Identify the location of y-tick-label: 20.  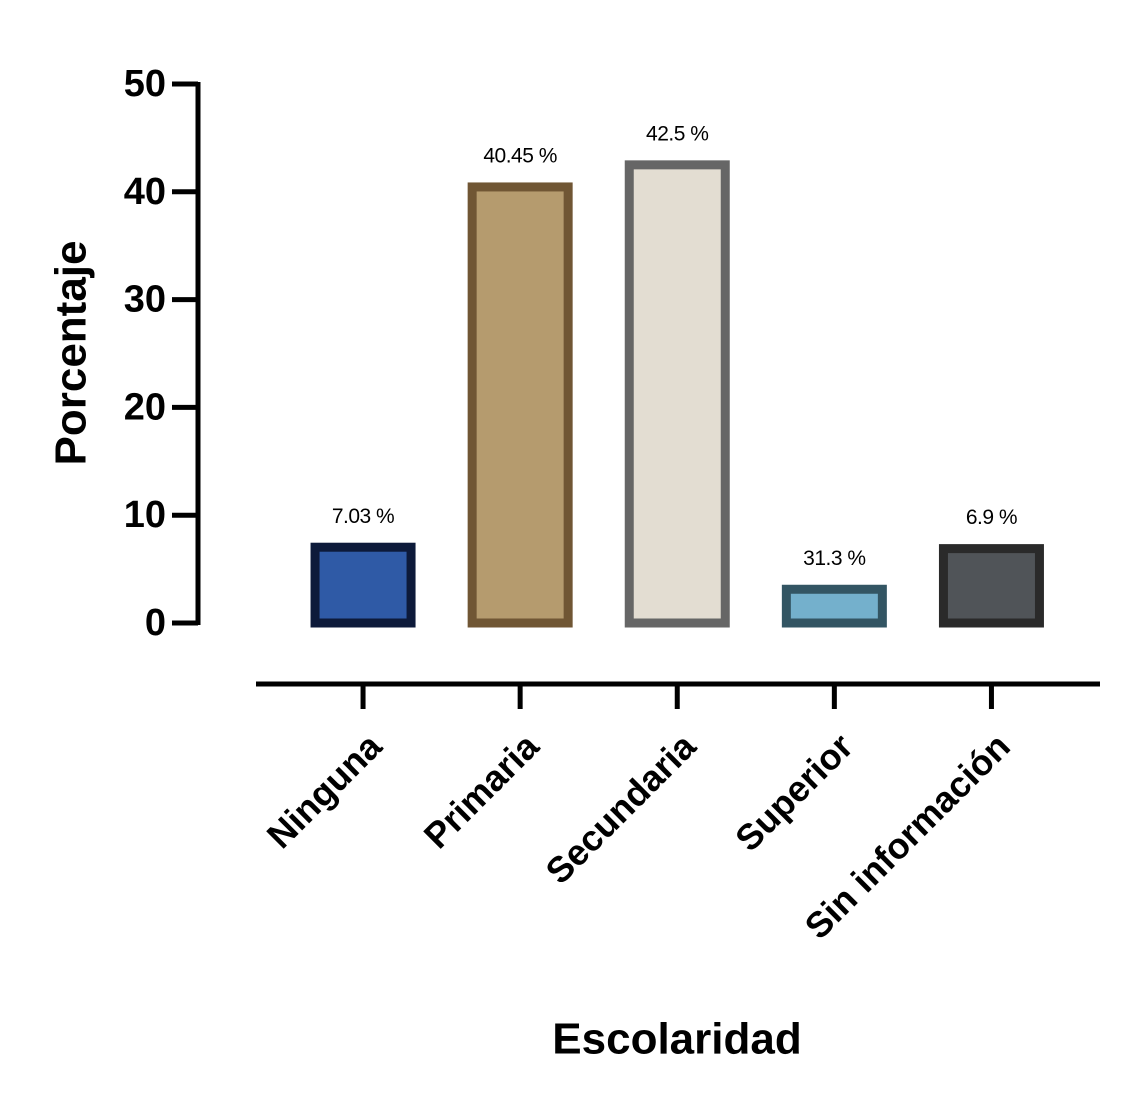
(145, 407).